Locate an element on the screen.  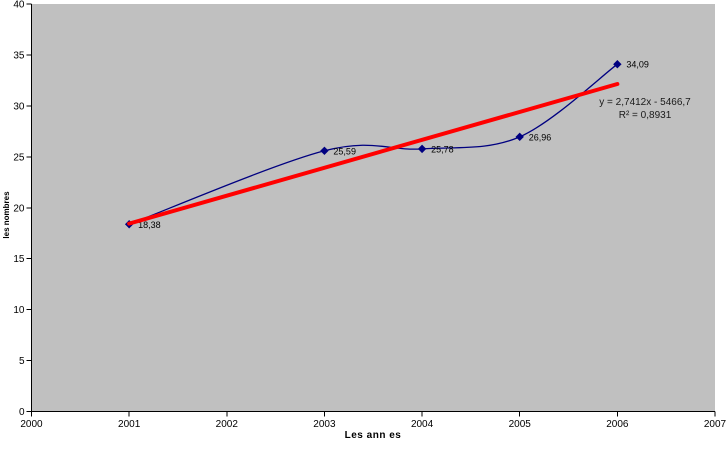
y-tick-label: 0 is located at coordinates (22, 412).